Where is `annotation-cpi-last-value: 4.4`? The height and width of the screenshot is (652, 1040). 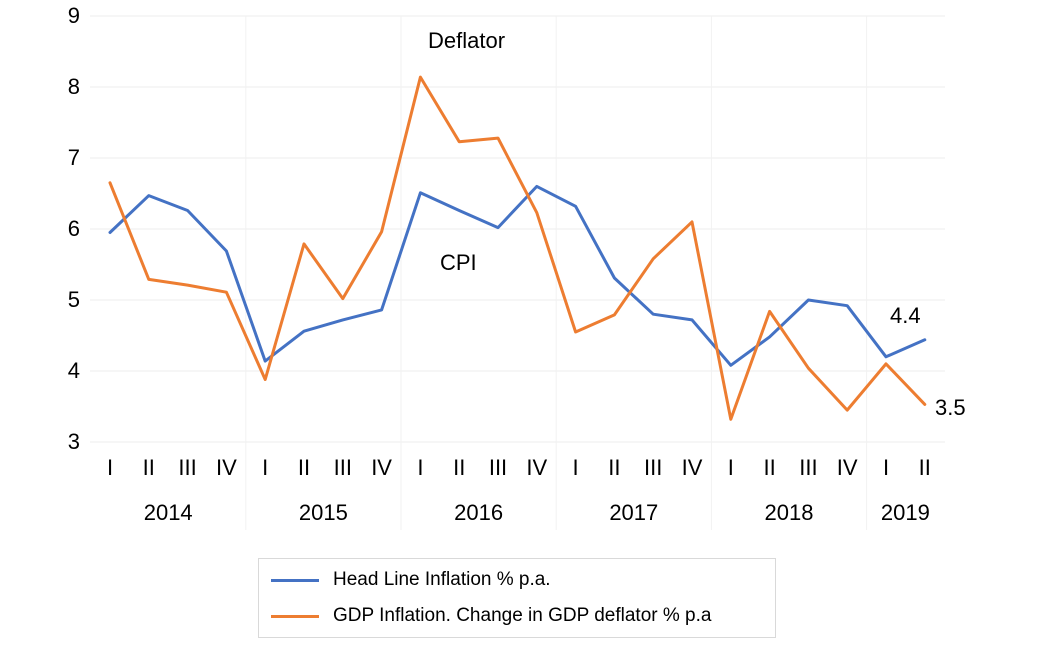 annotation-cpi-last-value: 4.4 is located at coordinates (905, 315).